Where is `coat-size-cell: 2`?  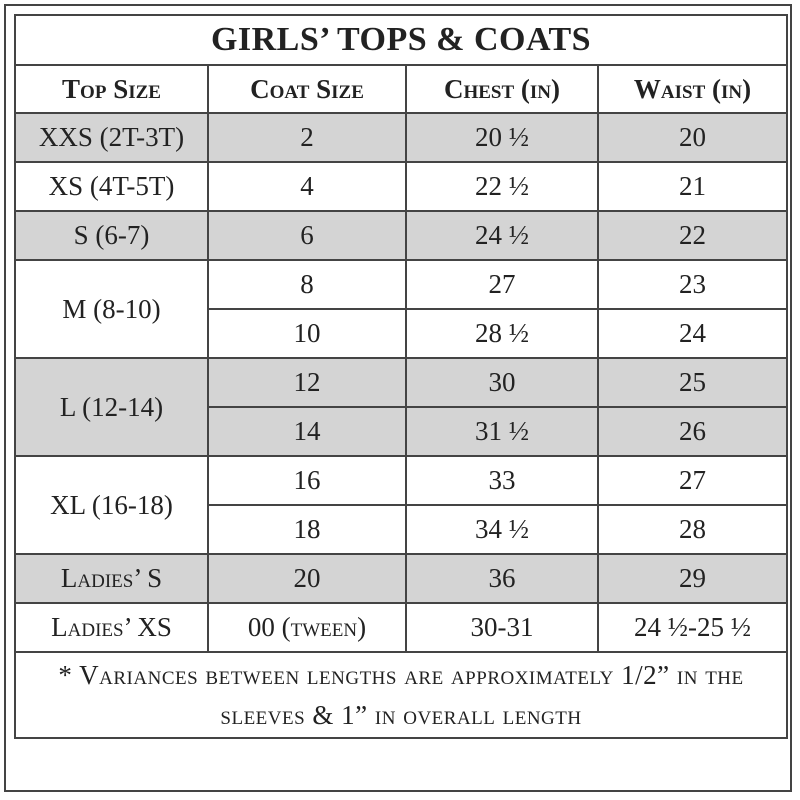 coat-size-cell: 2 is located at coordinates (307, 137).